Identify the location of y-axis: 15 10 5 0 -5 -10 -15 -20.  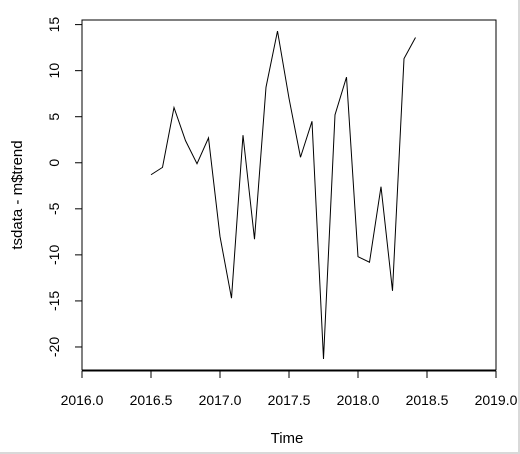
(64, 187).